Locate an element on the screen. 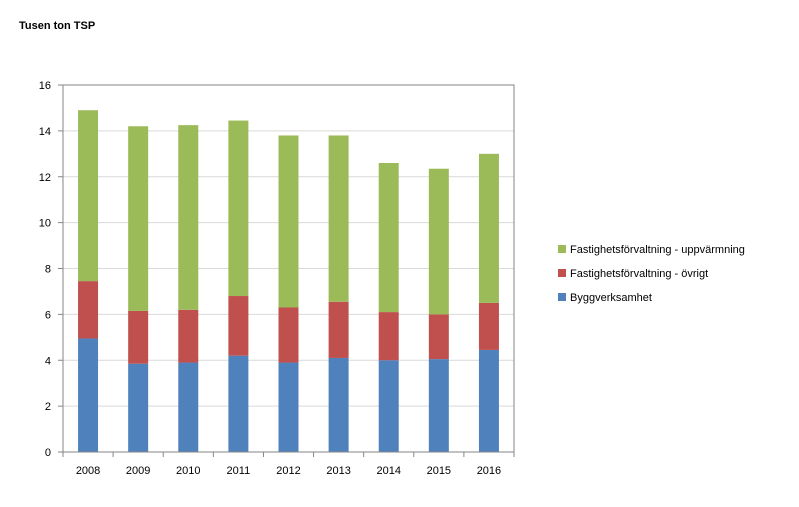 The height and width of the screenshot is (507, 799). y-tick-label: 8 is located at coordinates (48, 270).